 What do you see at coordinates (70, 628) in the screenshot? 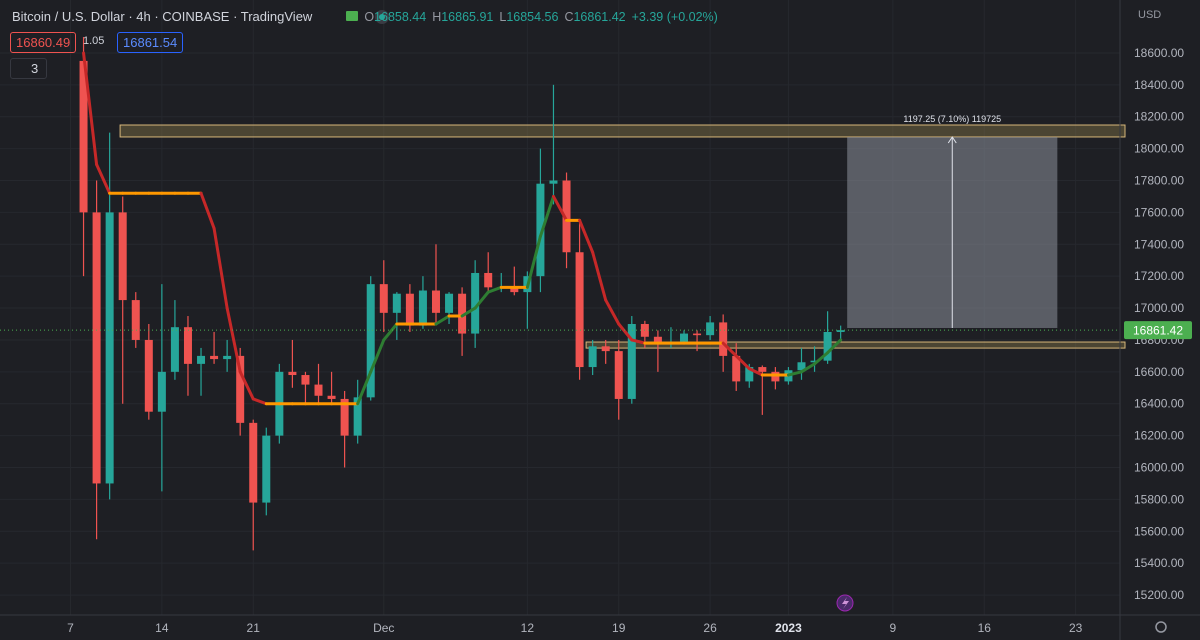
I see `x-tick-label: 7` at bounding box center [70, 628].